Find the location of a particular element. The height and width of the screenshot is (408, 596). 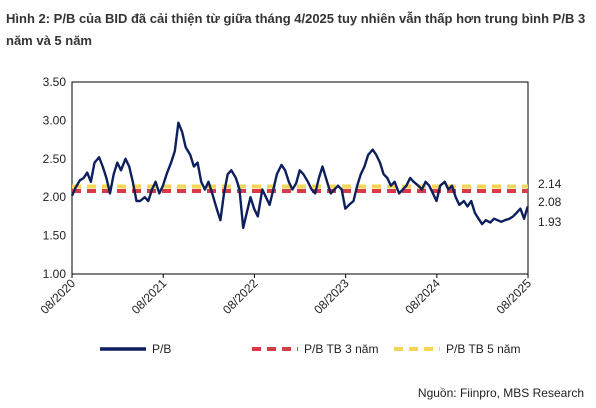

legend: P/B P/B TB 3 năm P/B TB 5 năm is located at coordinates (310, 349).